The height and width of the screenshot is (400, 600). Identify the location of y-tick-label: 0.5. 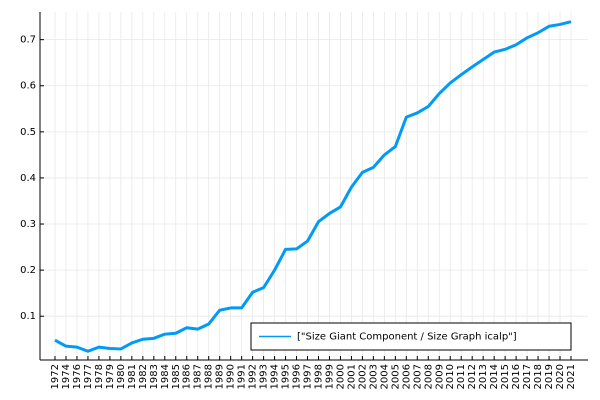
(28, 132).